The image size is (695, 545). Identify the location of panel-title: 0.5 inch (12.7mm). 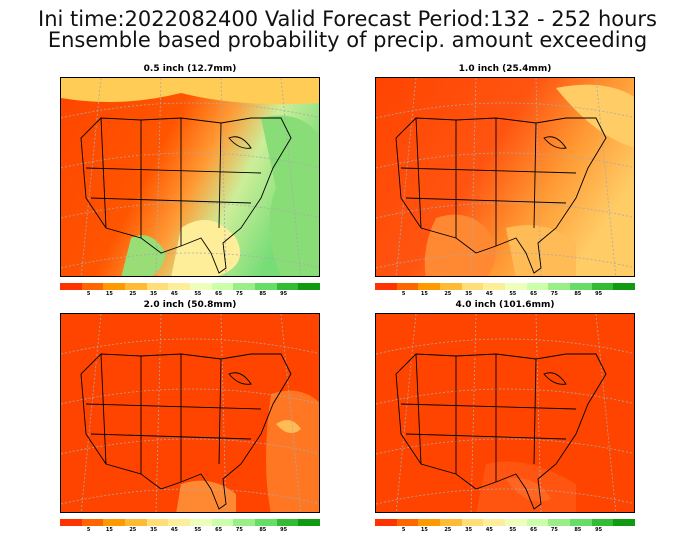
(190, 69).